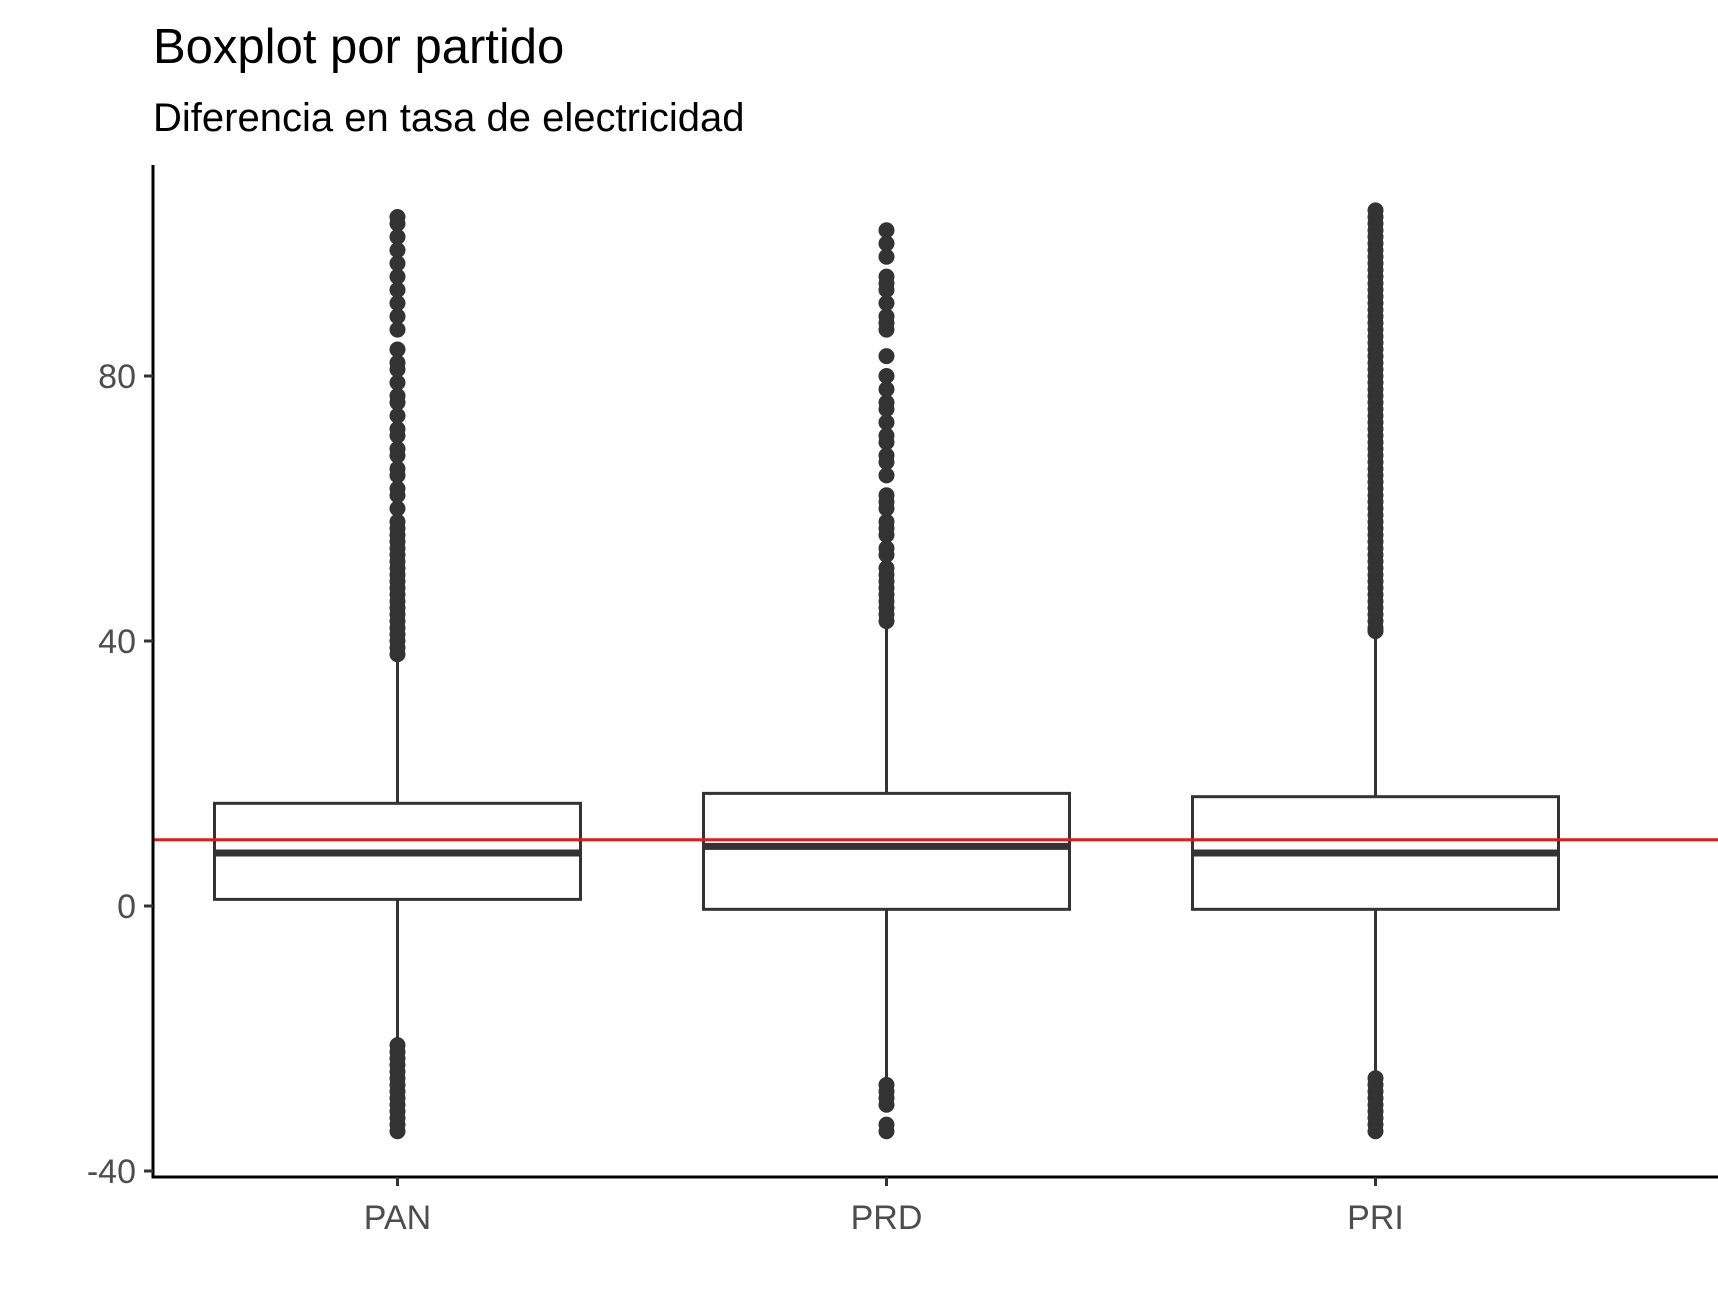  Describe the element at coordinates (120, 774) in the screenshot. I see `y-axis: -40 0 40 80` at that location.